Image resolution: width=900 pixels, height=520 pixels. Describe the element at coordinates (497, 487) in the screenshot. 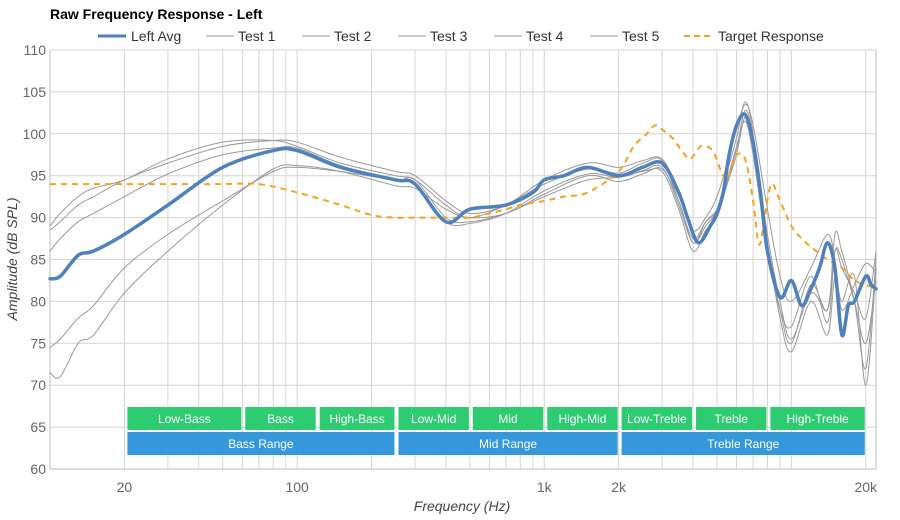

I see `x-axis-ticks: 20 100 1k 2k 20k` at that location.